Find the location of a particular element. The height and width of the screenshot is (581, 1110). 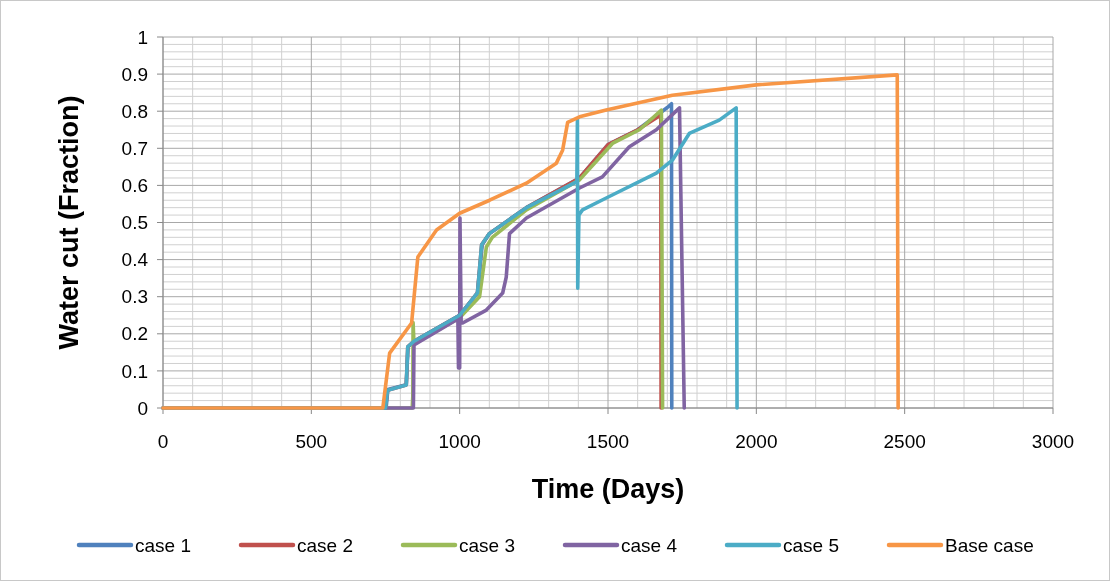

x-tick-label: 0 is located at coordinates (163, 441).